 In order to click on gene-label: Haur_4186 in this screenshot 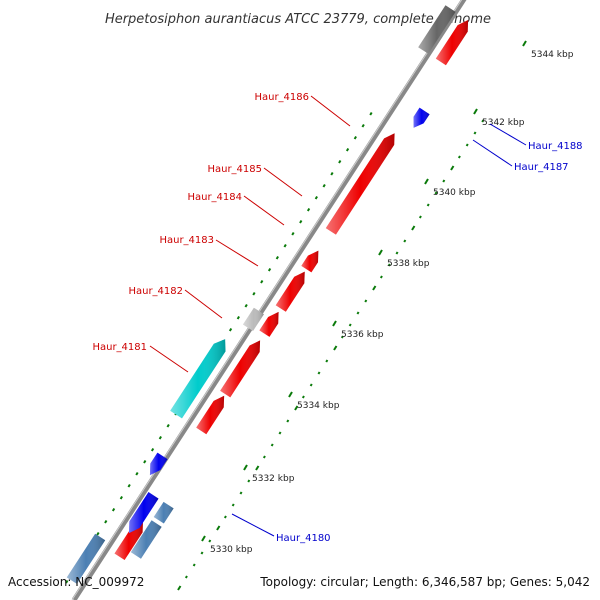, I will do `click(281, 97)`.